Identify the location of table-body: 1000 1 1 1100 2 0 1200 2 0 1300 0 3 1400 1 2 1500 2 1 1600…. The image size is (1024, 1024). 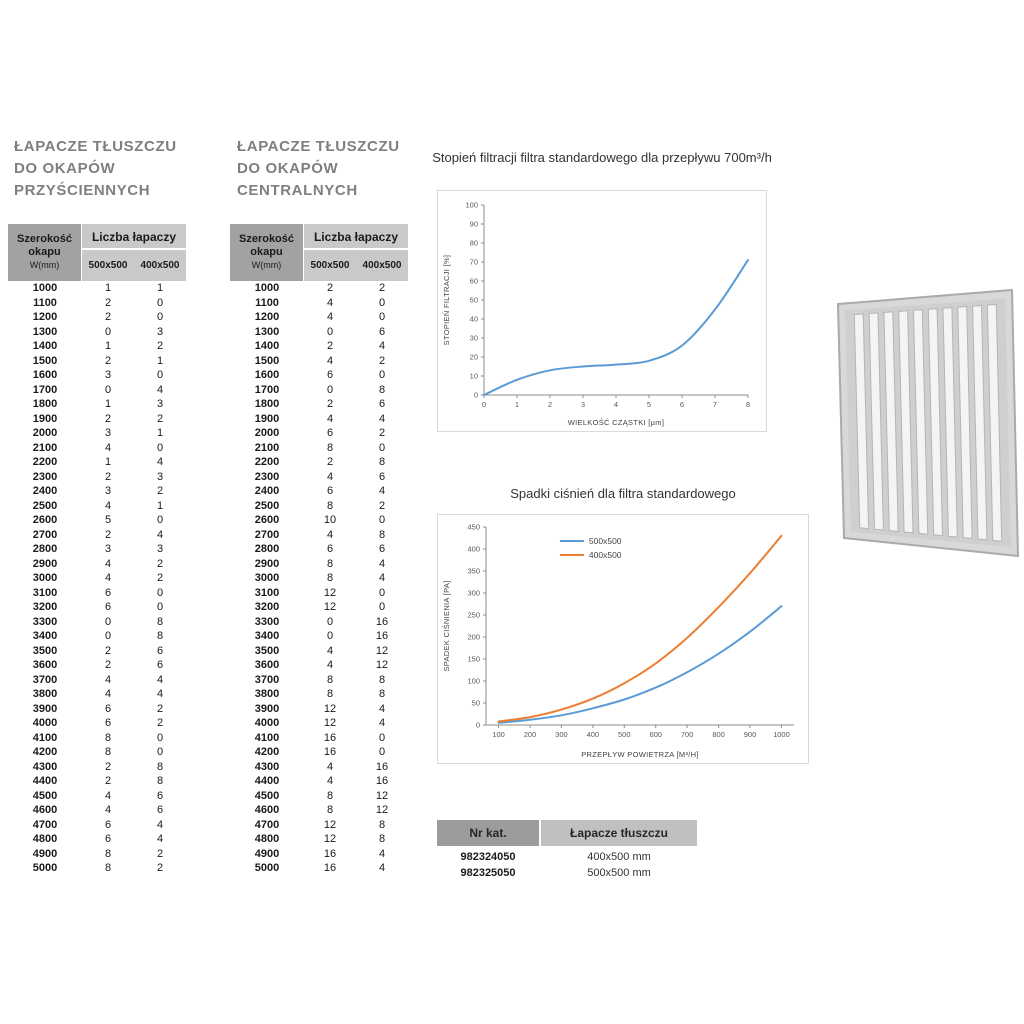
(97, 578).